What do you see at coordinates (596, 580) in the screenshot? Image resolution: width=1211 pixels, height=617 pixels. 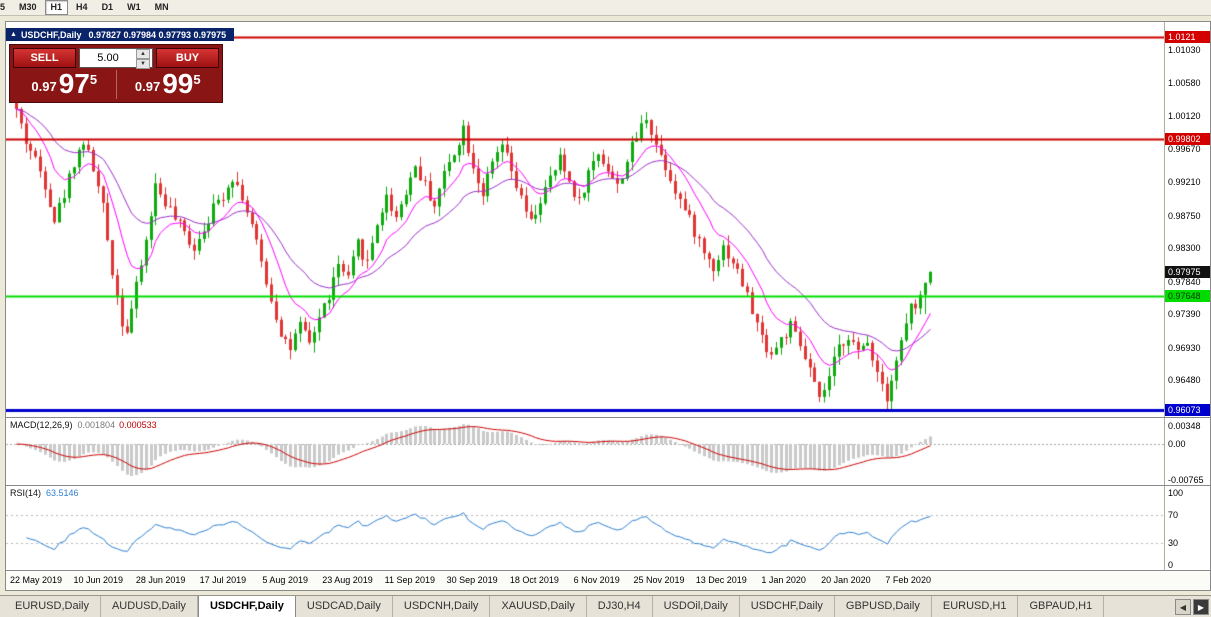 I see `date-label: 6 Nov 2019` at bounding box center [596, 580].